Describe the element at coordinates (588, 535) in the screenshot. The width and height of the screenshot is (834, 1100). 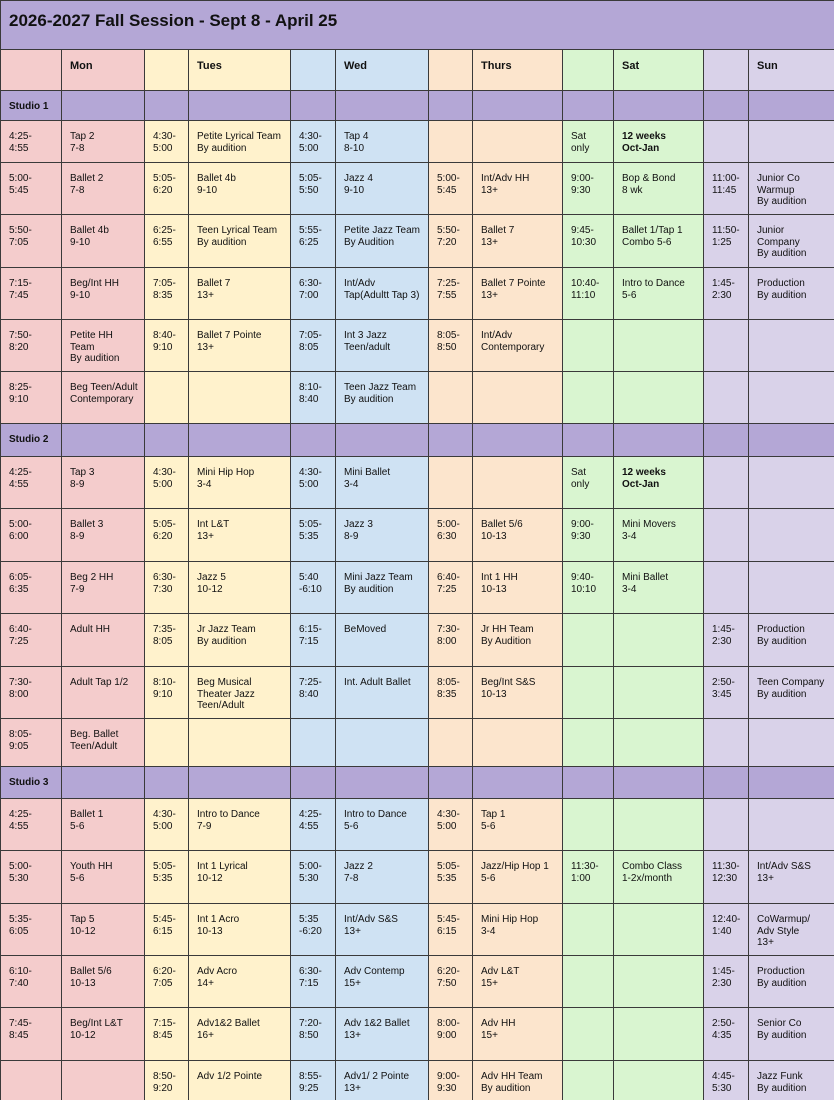
I see `time-cell: 9:00- 9:30` at that location.